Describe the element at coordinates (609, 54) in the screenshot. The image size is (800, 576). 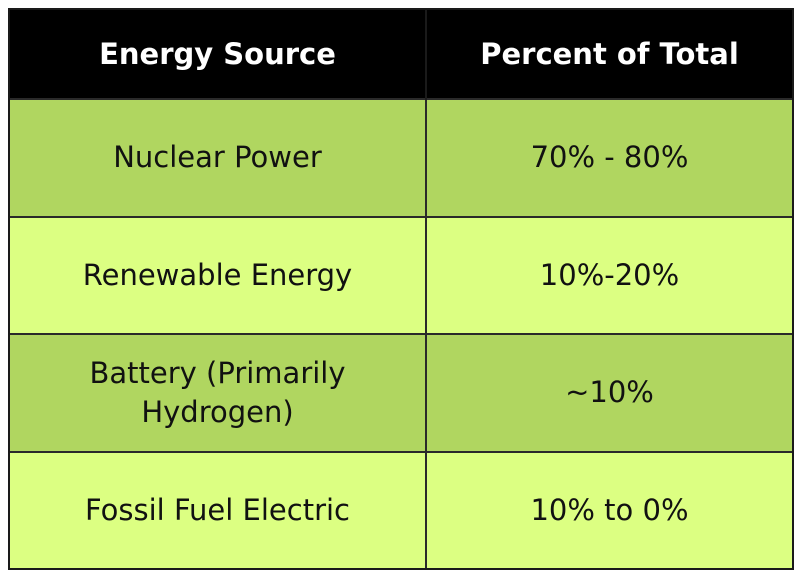
I see `column-header-percent-of-total: Percent of Total` at that location.